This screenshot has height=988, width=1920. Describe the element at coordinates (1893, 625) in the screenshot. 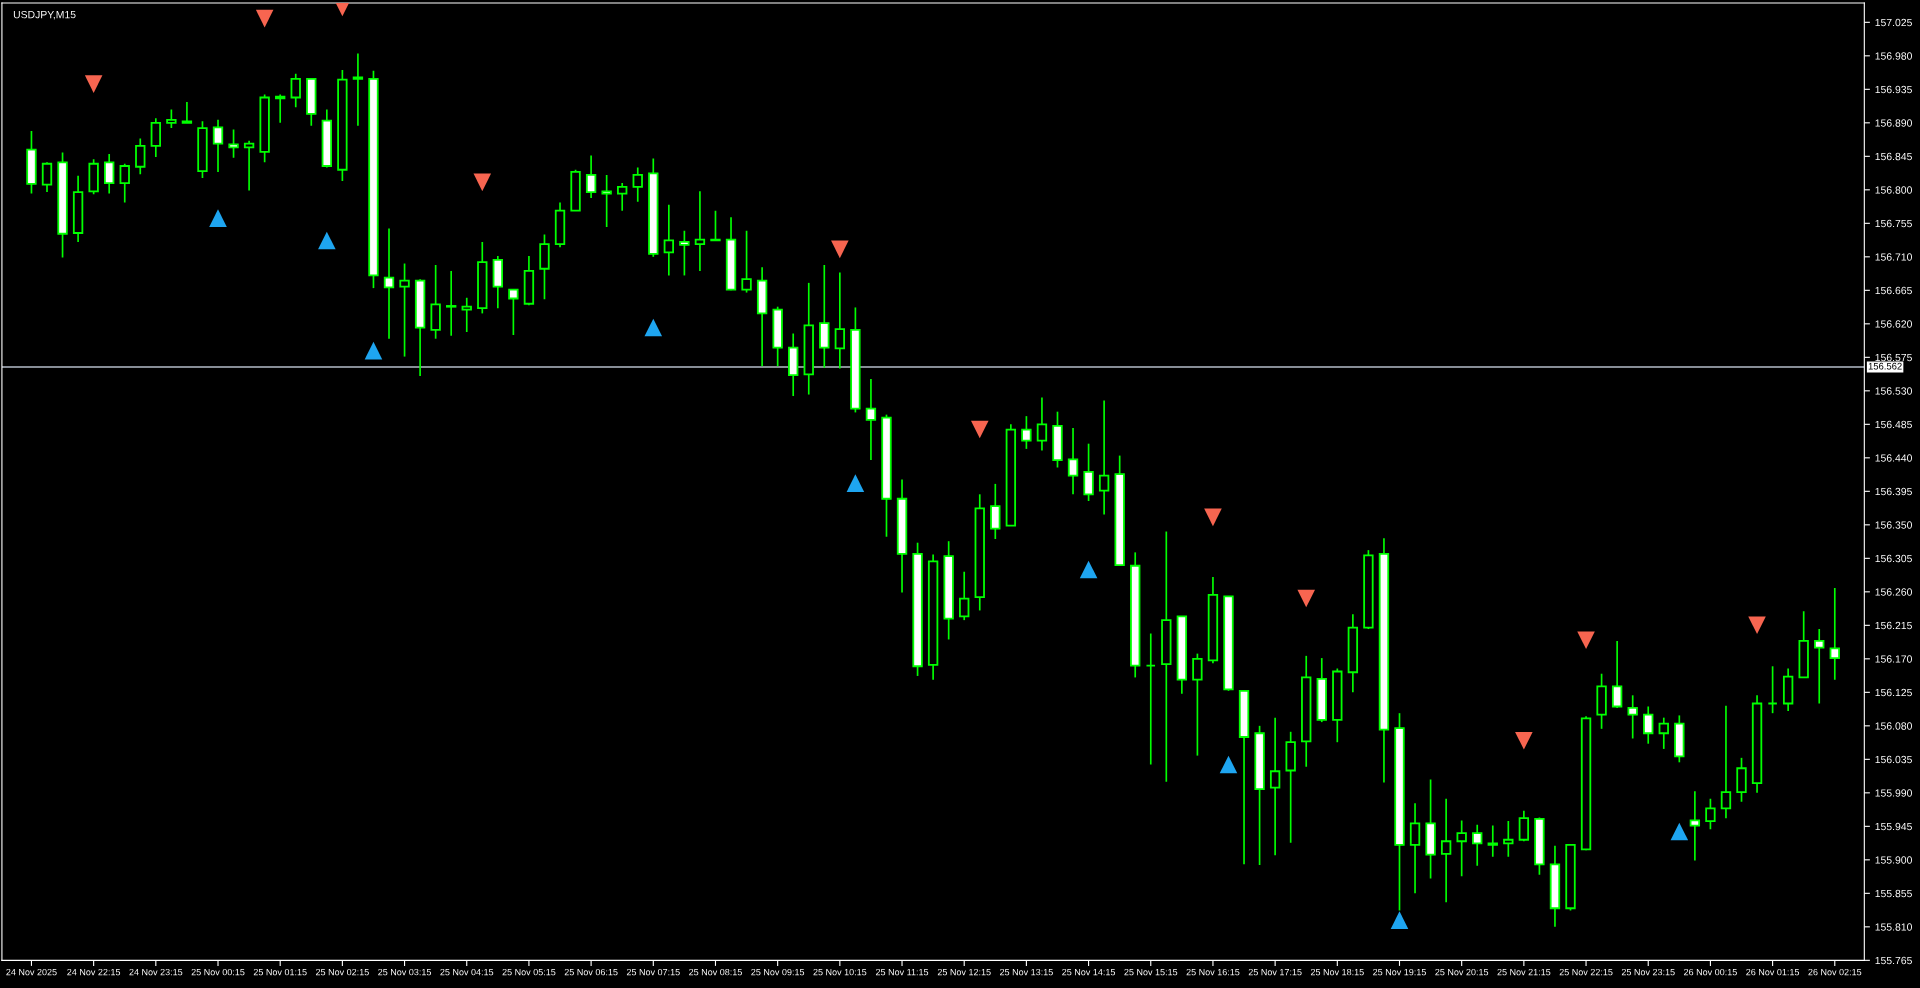

I see `y-tick-label: 156.215` at that location.